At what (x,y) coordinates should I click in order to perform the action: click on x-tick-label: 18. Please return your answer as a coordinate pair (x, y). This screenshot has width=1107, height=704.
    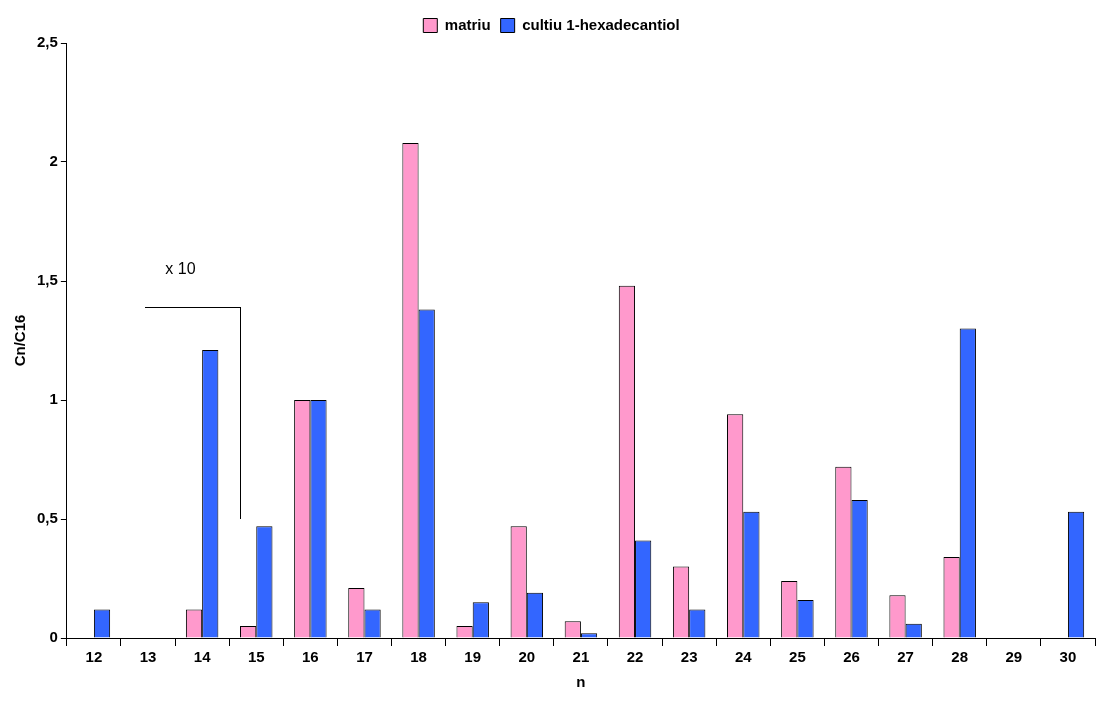
    Looking at the image, I should click on (418, 657).